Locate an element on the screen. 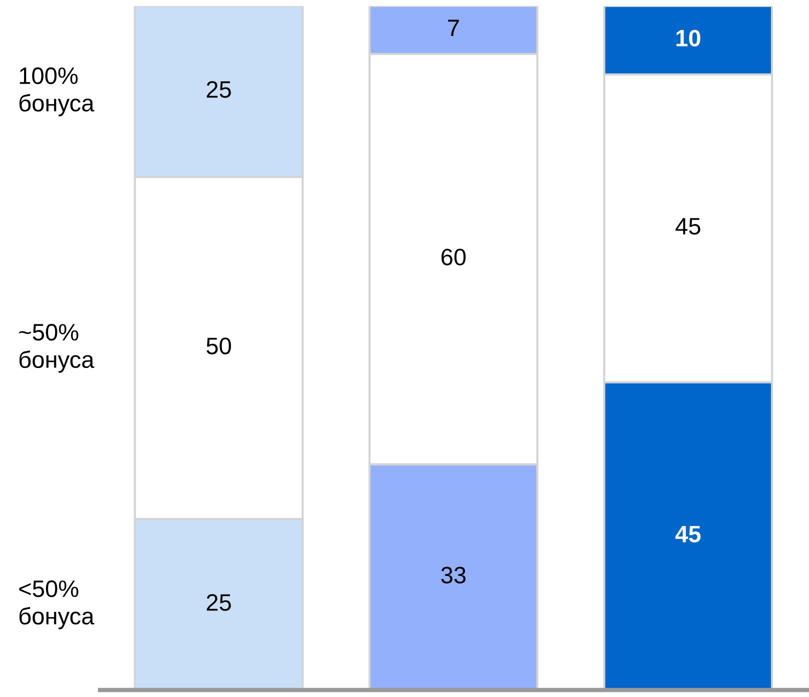 Image resolution: width=809 pixels, height=697 pixels. series-label: <50% бонуса is located at coordinates (56, 605).